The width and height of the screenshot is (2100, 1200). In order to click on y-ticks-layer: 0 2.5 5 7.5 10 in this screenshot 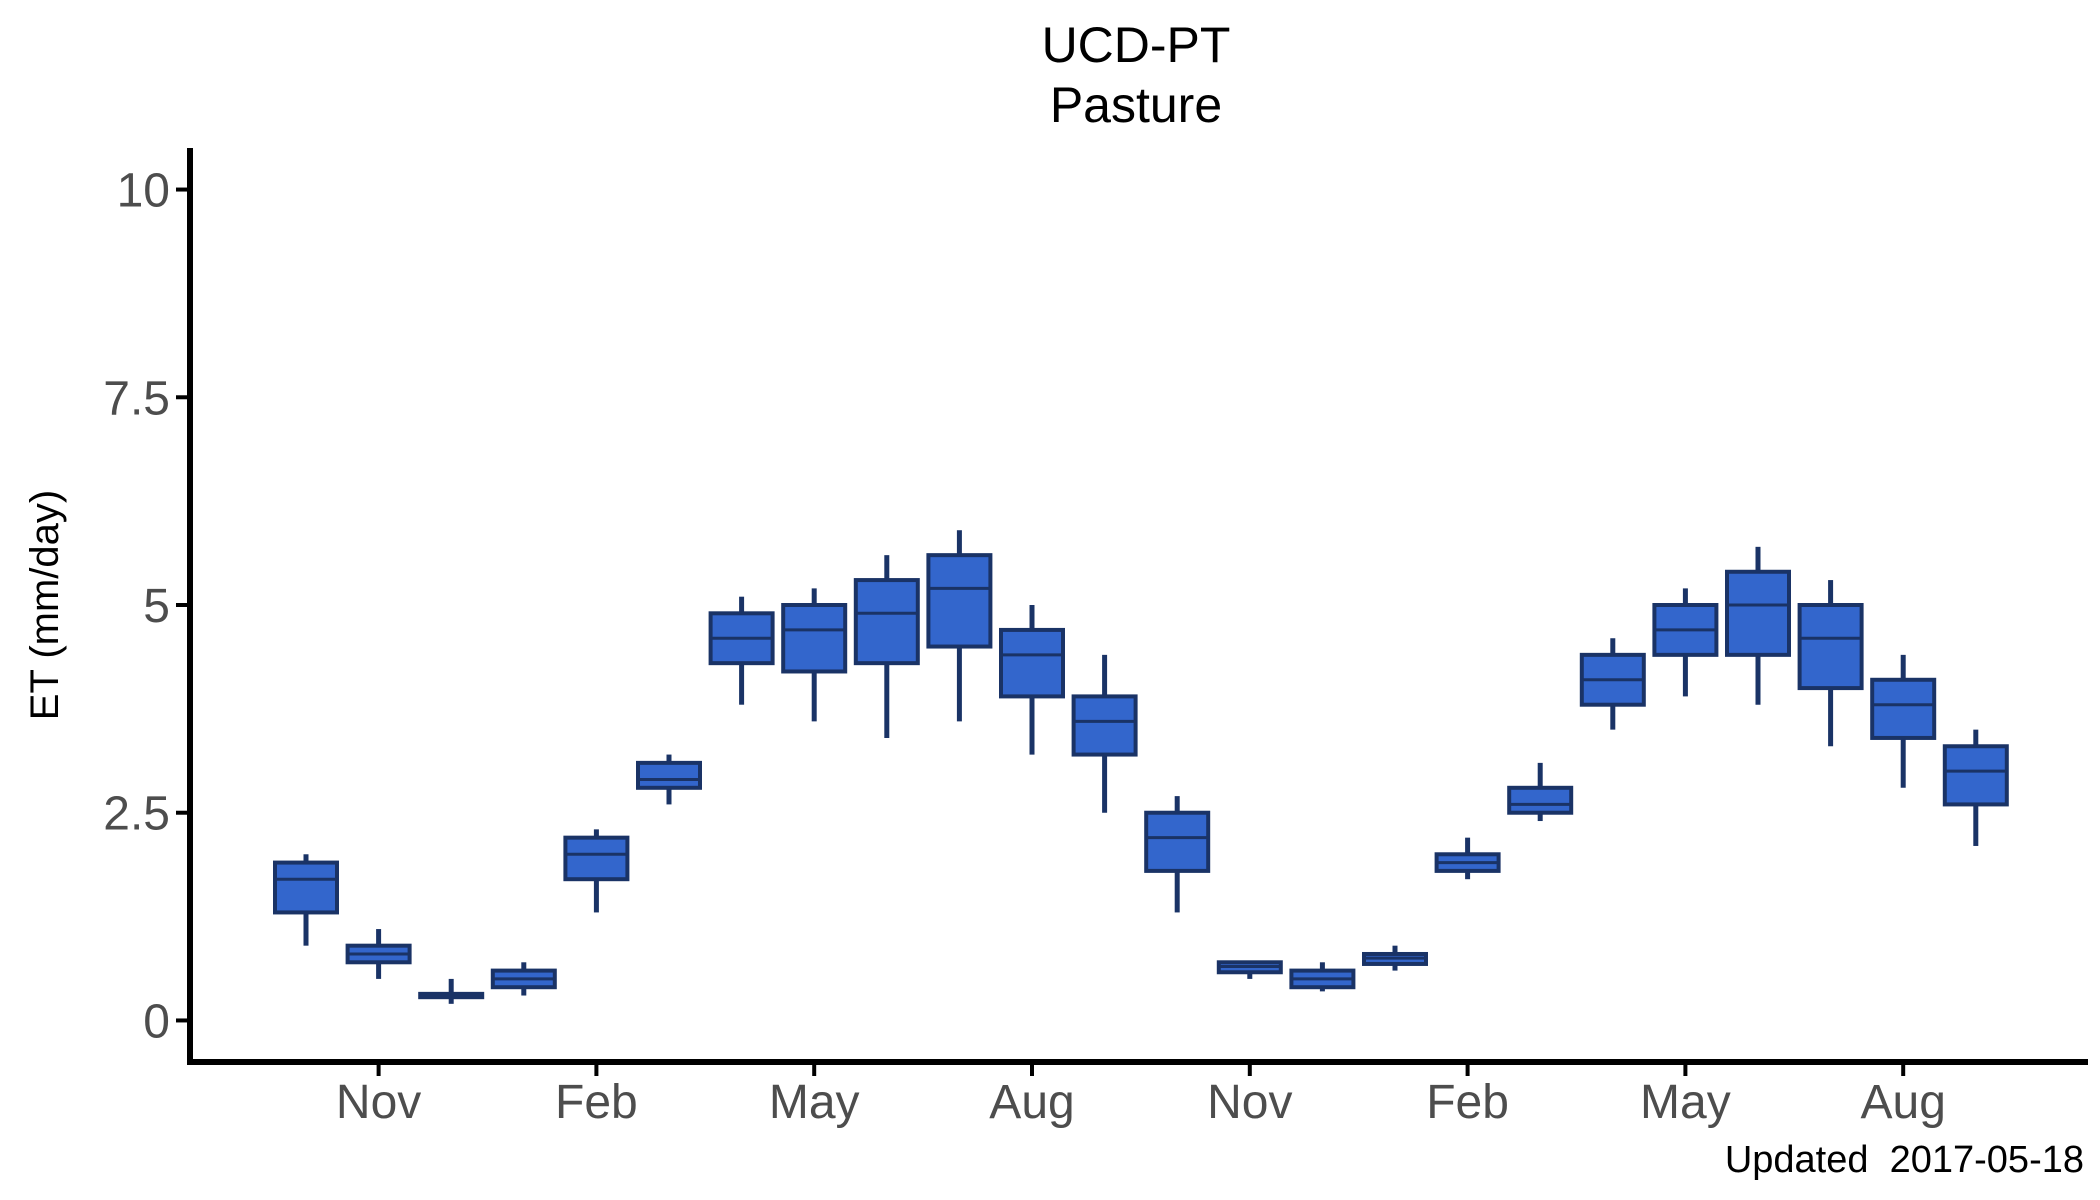, I will do `click(146, 606)`.